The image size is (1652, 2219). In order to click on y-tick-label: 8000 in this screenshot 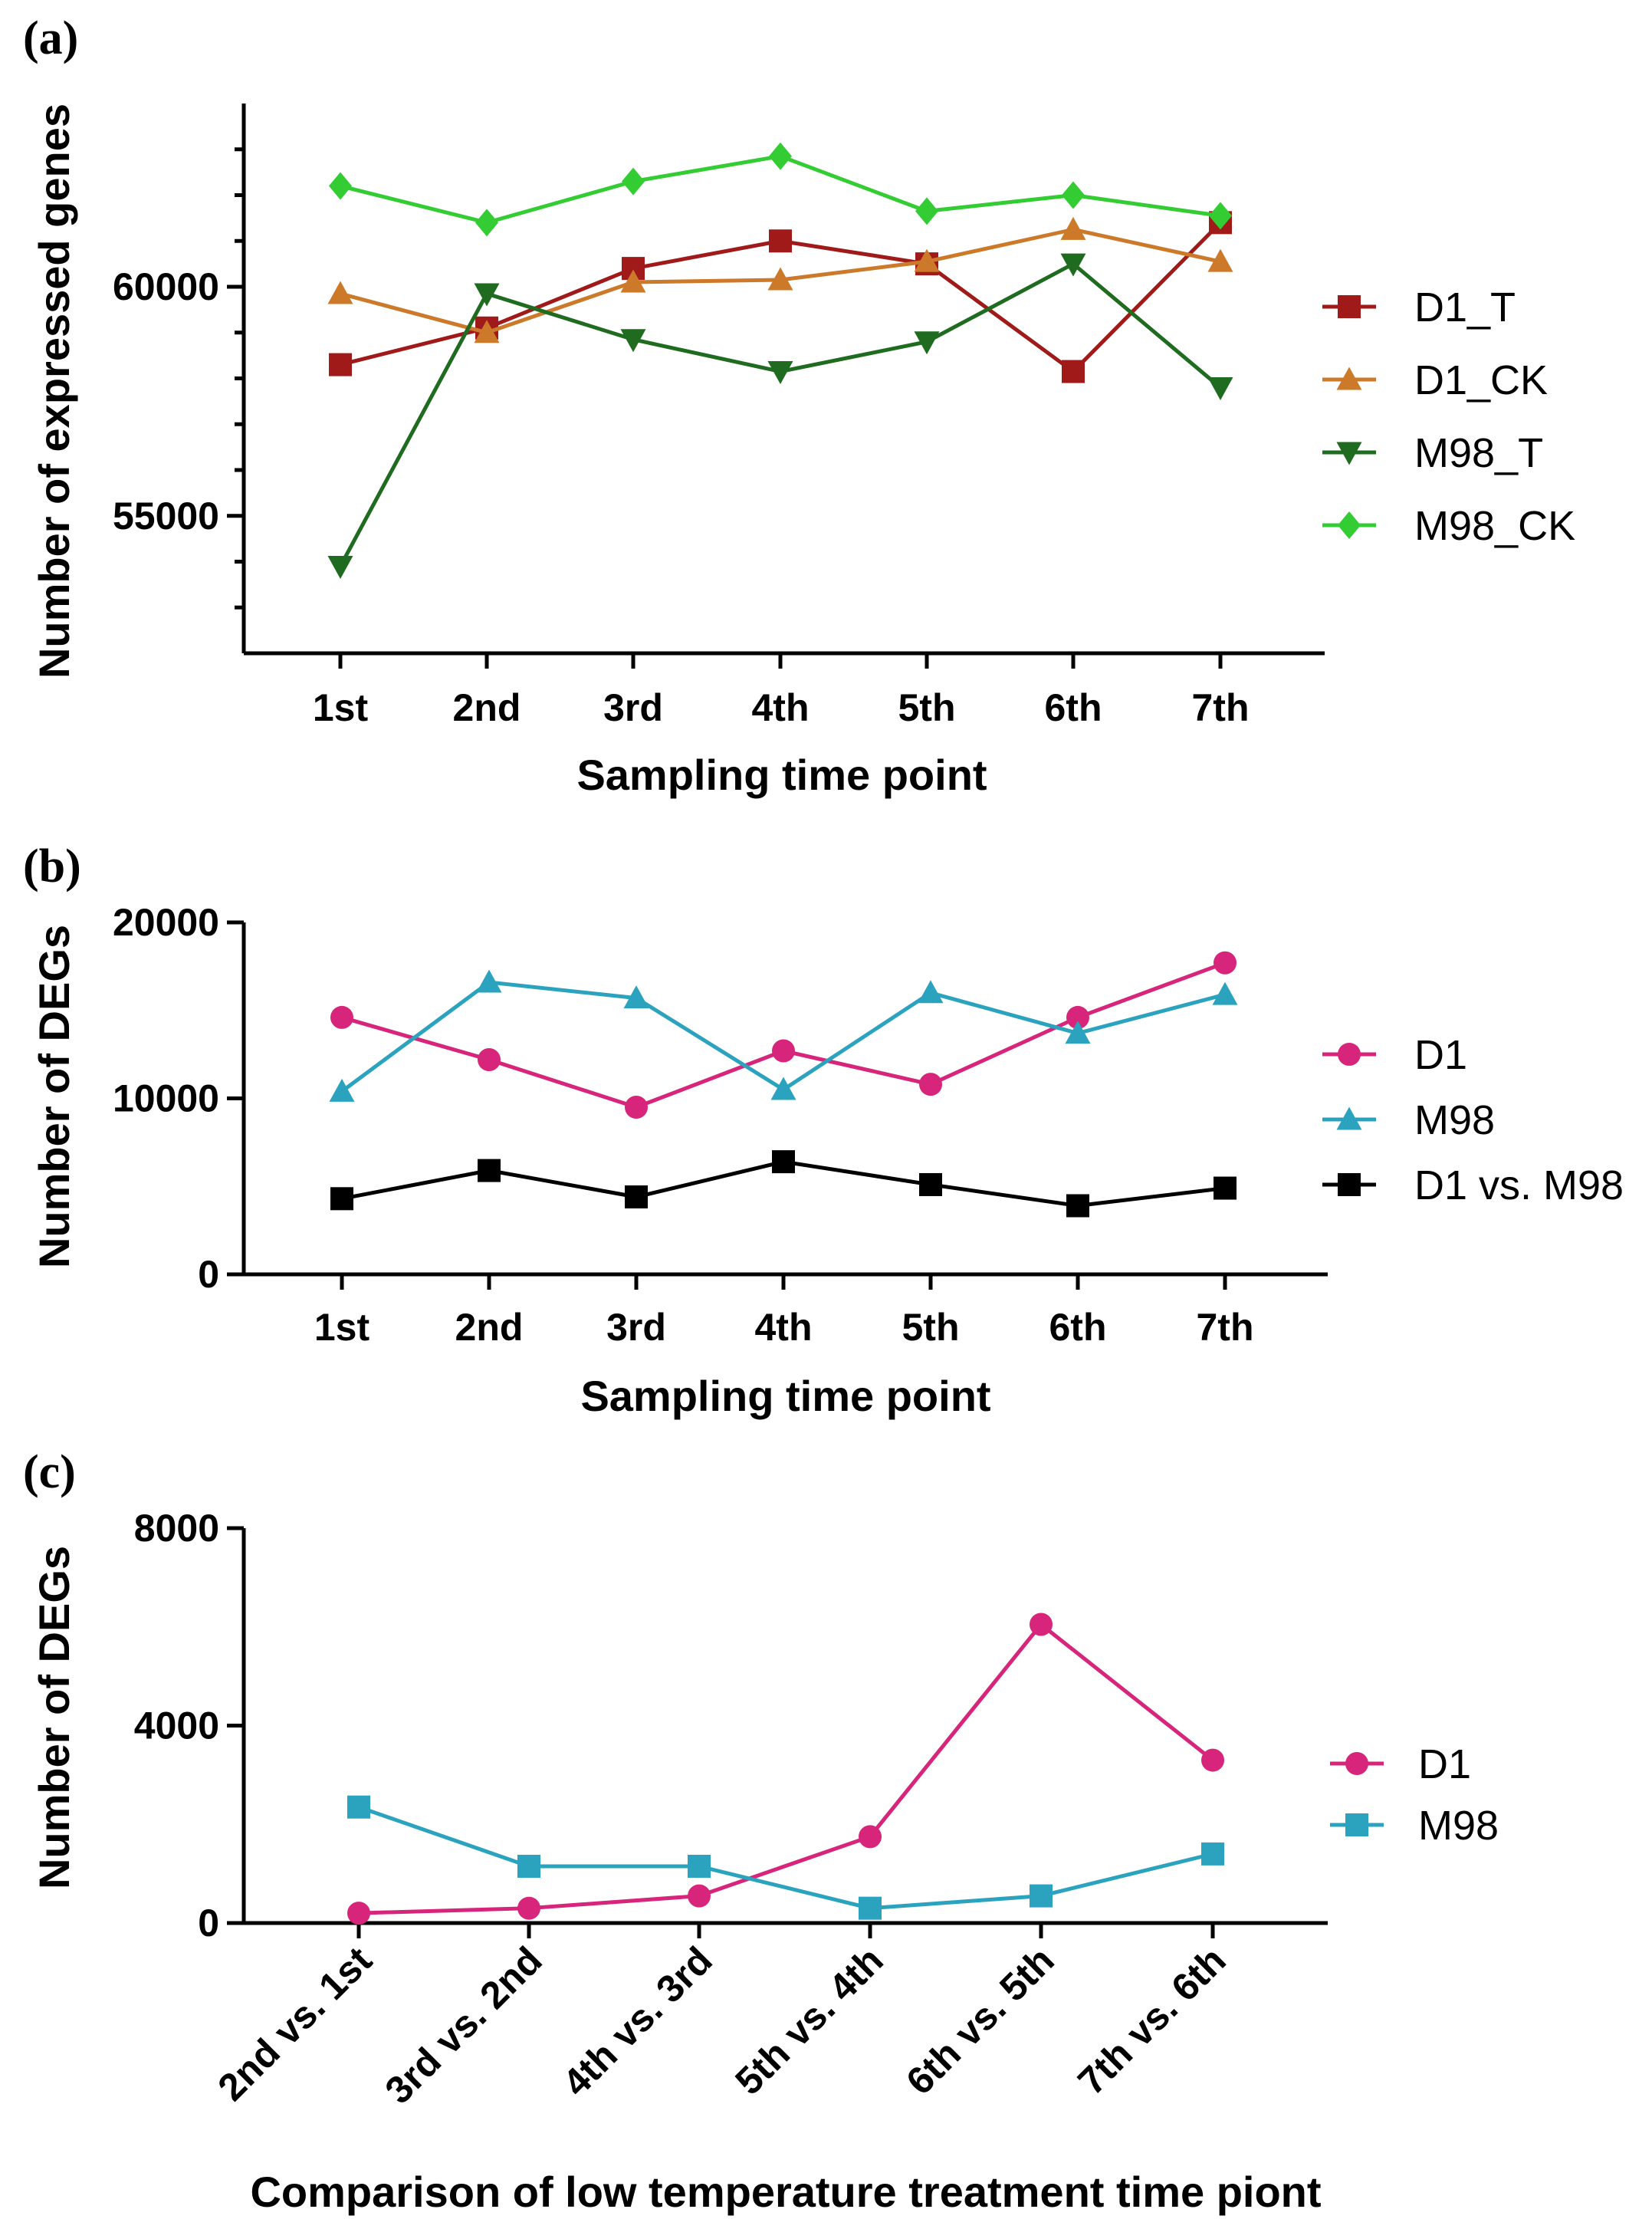, I will do `click(176, 1528)`.